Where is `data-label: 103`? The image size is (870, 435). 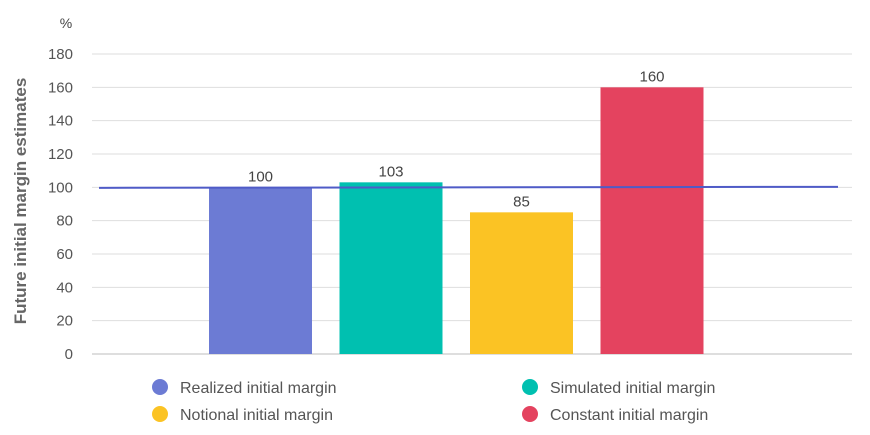 data-label: 103 is located at coordinates (390, 171).